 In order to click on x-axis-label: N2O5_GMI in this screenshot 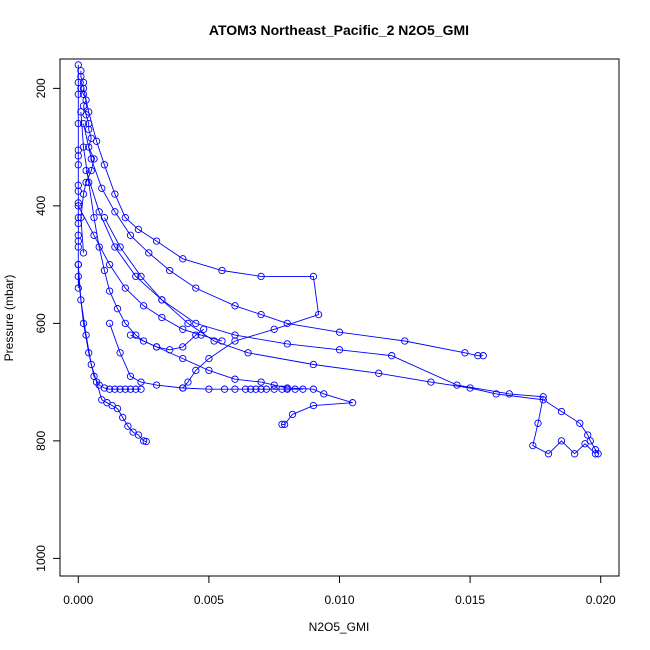, I will do `click(339, 627)`.